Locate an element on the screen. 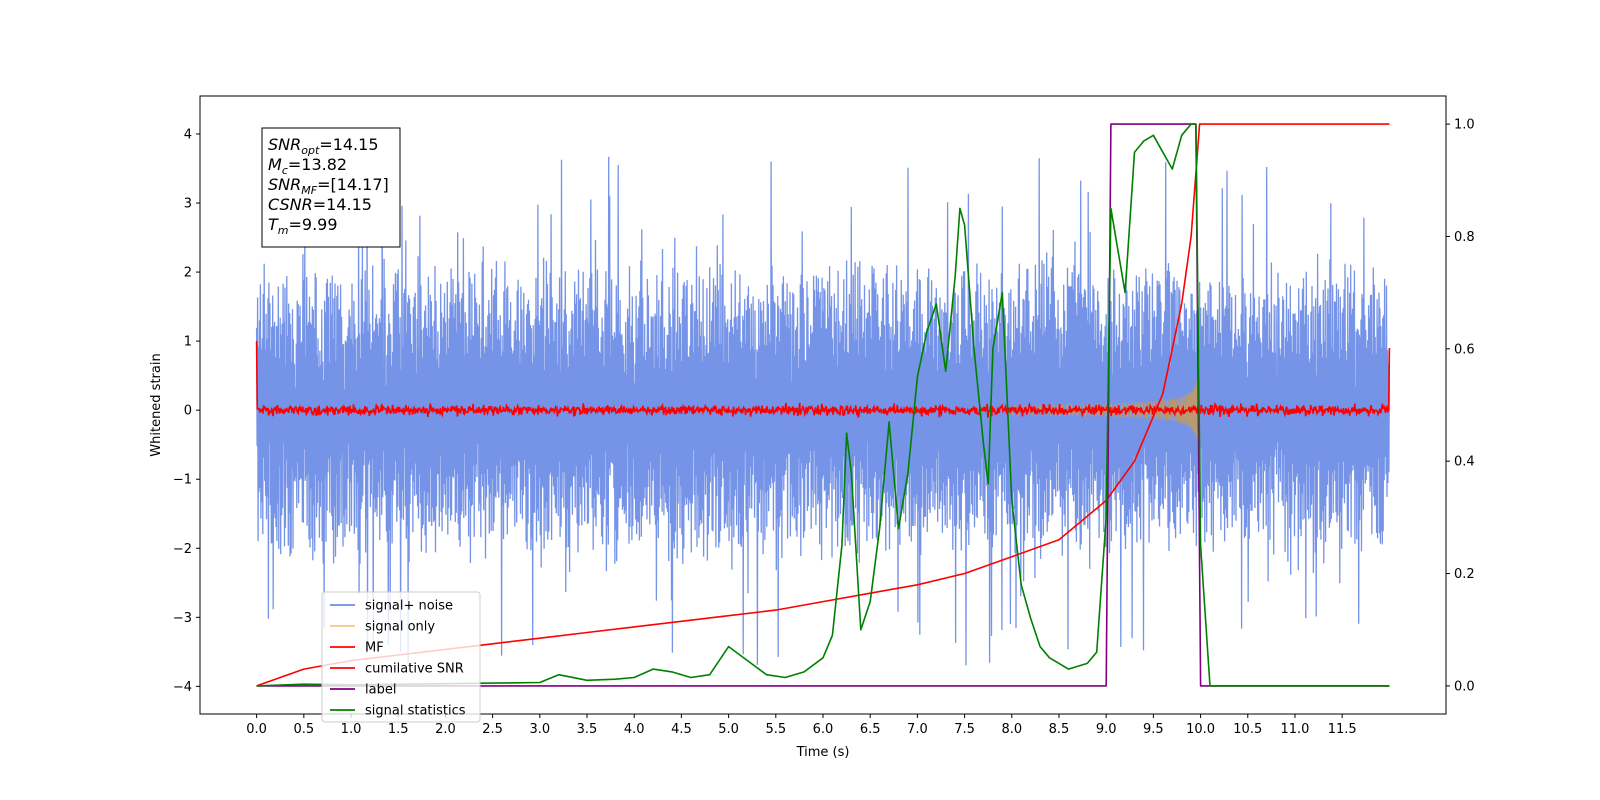 Image resolution: width=1600 pixels, height=800 pixels. legend-label-signal-only: signal only is located at coordinates (400, 627).